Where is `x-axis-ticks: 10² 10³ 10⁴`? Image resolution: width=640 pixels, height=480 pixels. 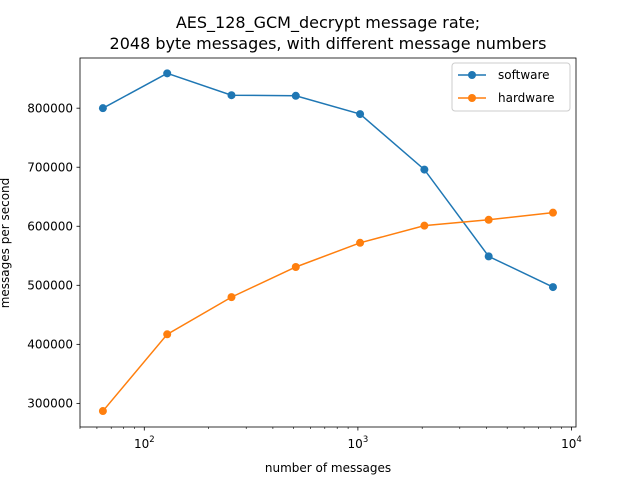
x-axis-ticks: 10² 10³ 10⁴ is located at coordinates (330, 439).